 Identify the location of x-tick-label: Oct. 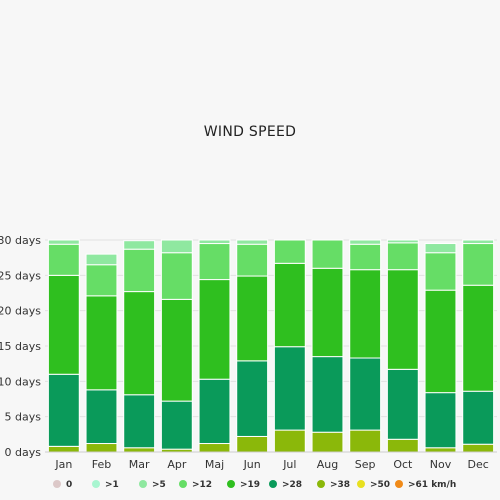
(403, 464).